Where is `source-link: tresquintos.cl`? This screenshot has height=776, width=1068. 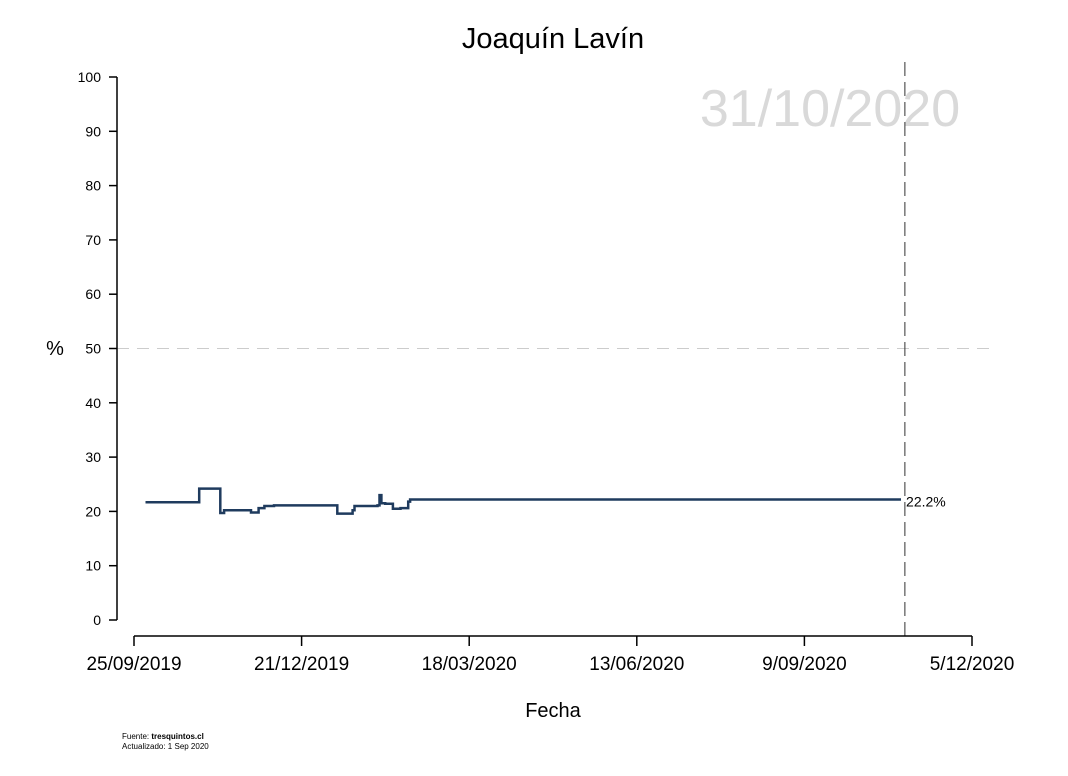
source-link: tresquintos.cl is located at coordinates (177, 736).